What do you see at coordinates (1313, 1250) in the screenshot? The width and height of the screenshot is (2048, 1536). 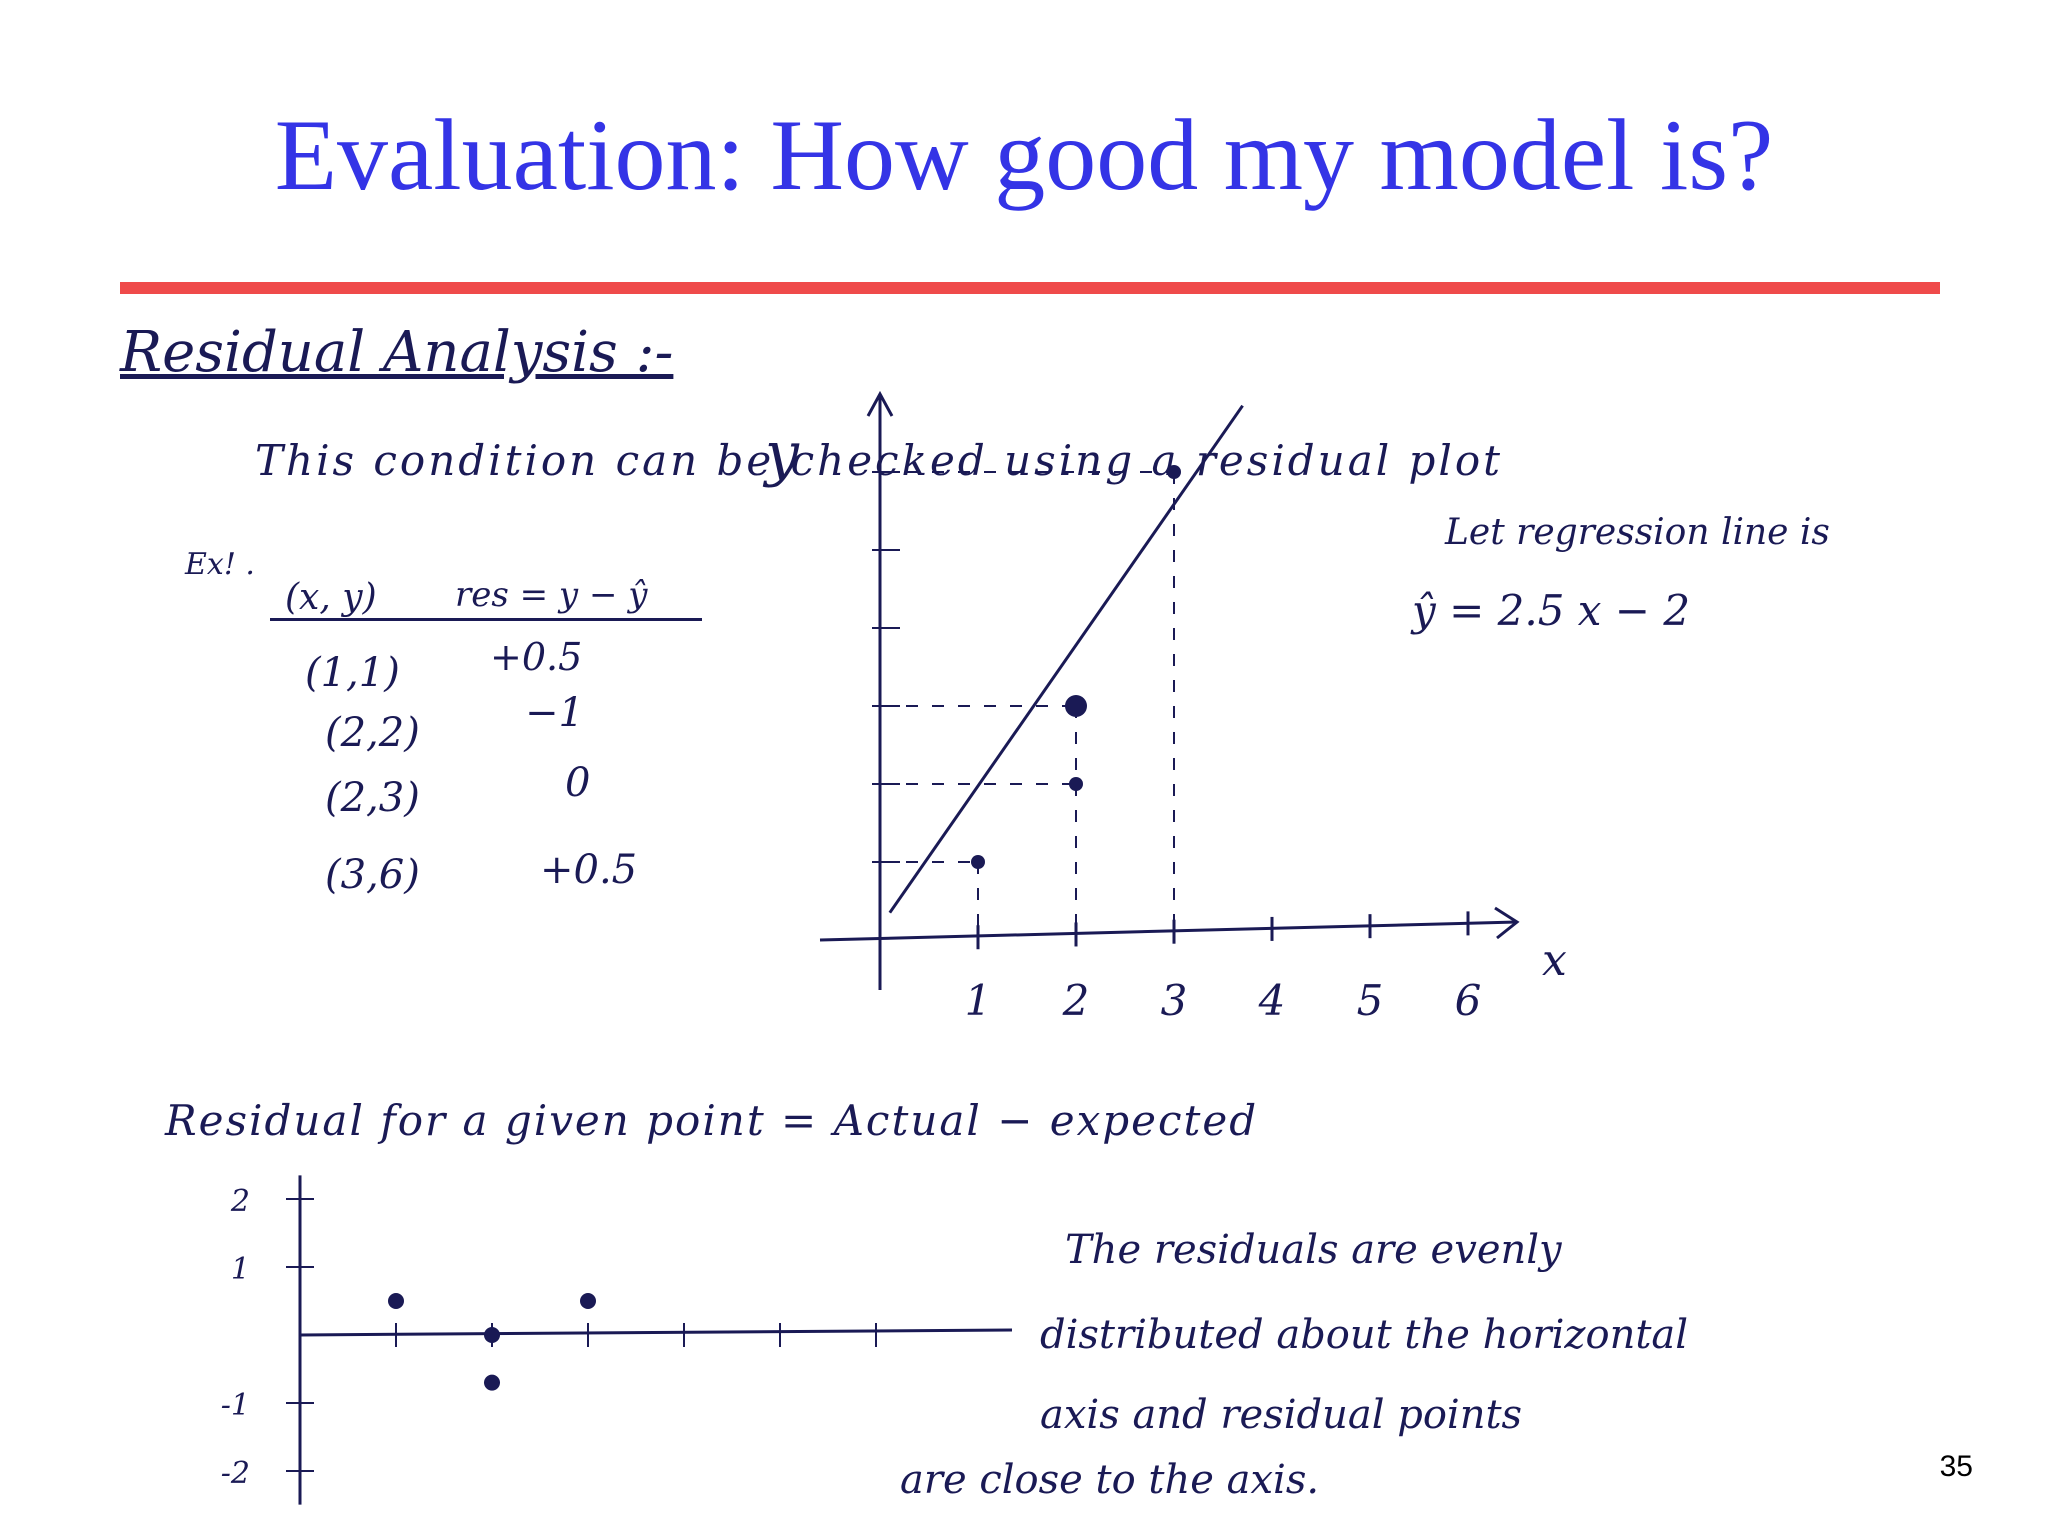 I see `conclusion-line-1: The residuals are evenly` at bounding box center [1313, 1250].